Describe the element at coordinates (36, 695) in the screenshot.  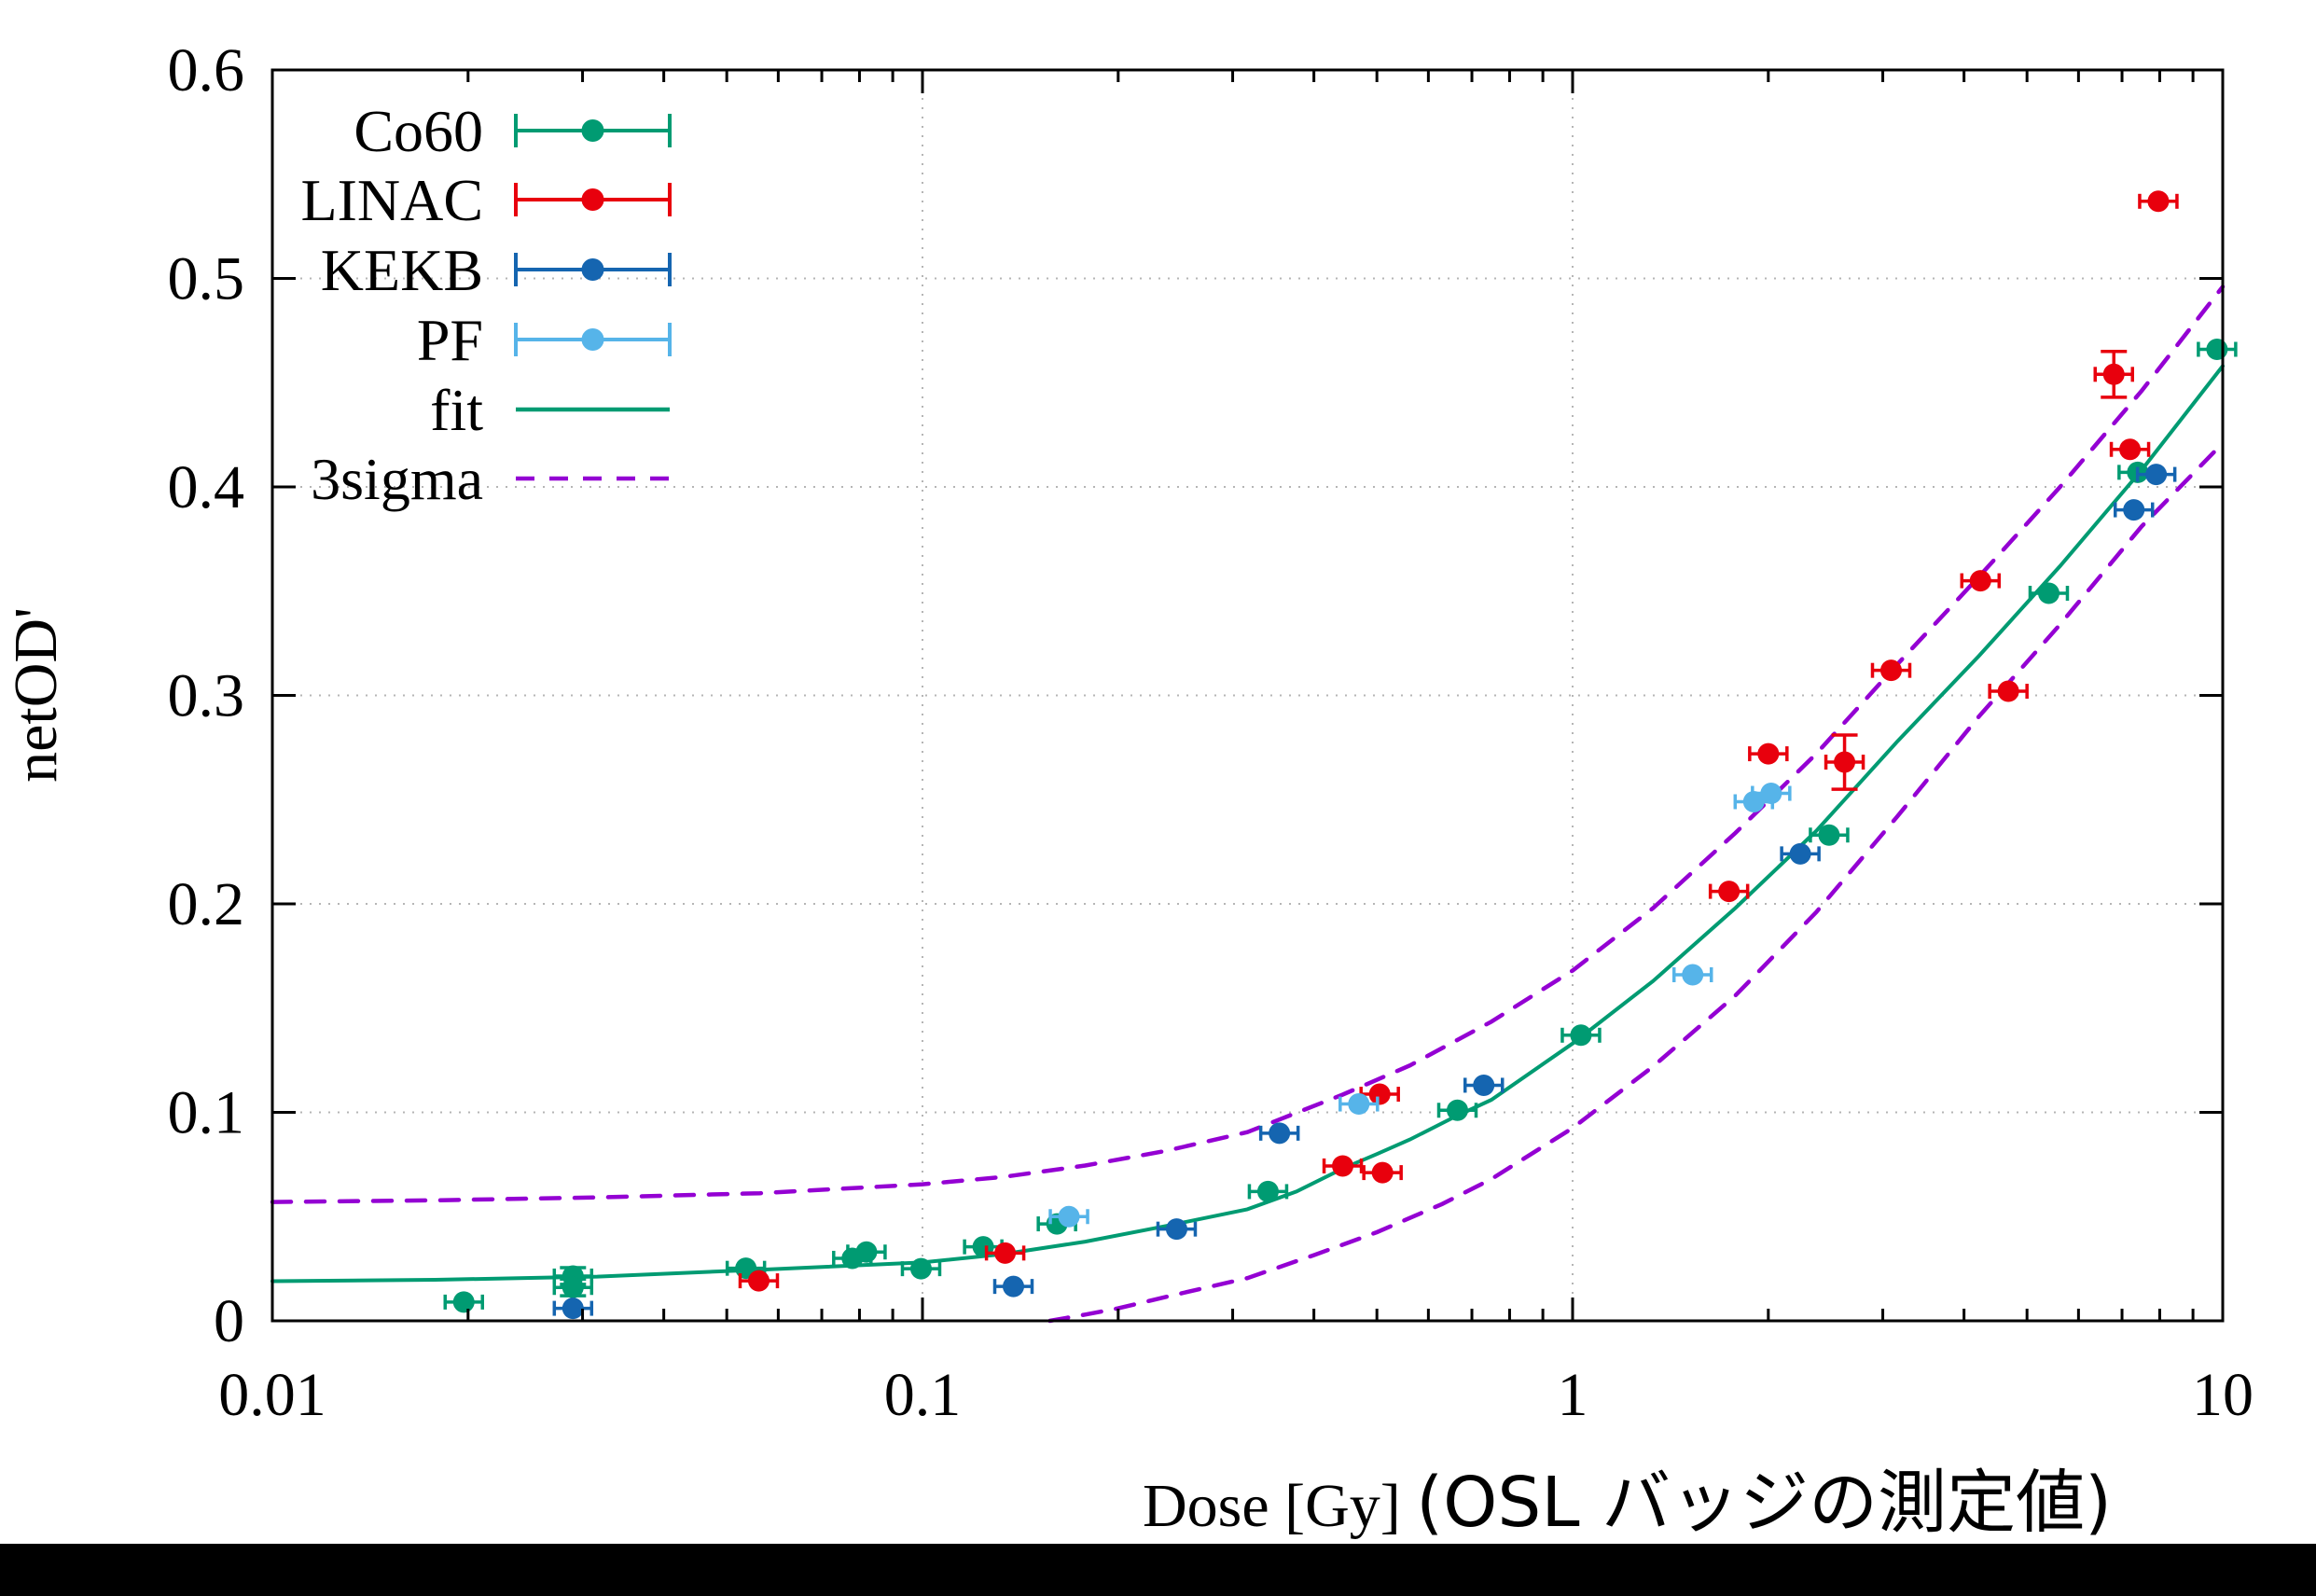
I see `y-axis-label: netOD'` at that location.